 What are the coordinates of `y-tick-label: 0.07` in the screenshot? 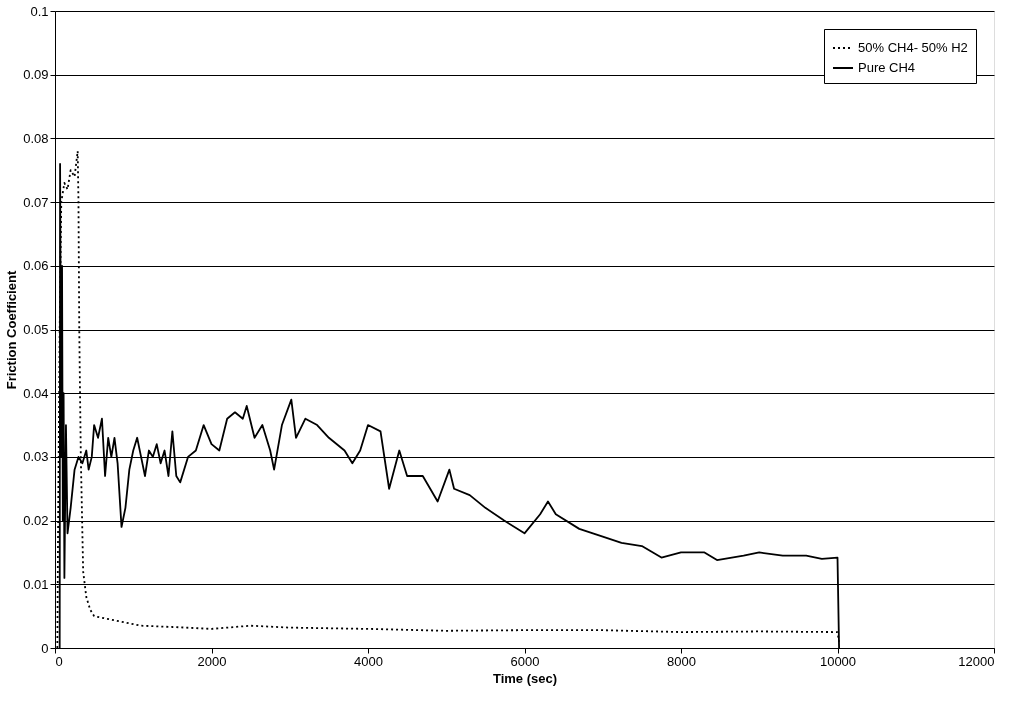 It's located at (36, 202).